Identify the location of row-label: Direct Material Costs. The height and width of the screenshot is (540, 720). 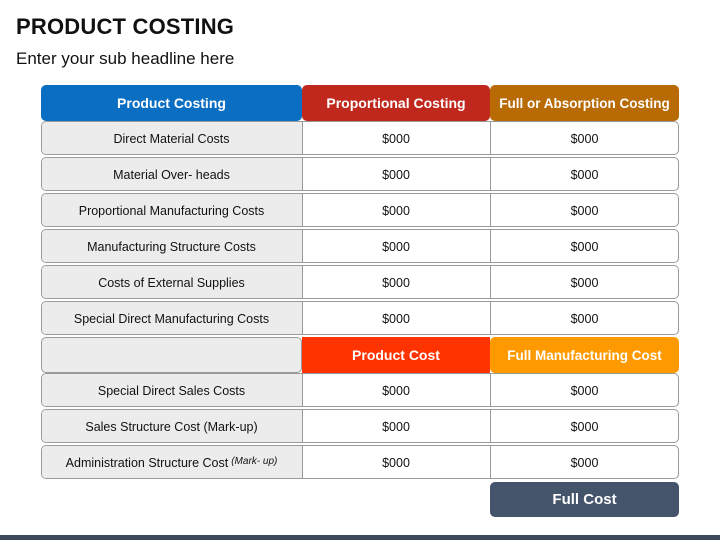
(171, 139).